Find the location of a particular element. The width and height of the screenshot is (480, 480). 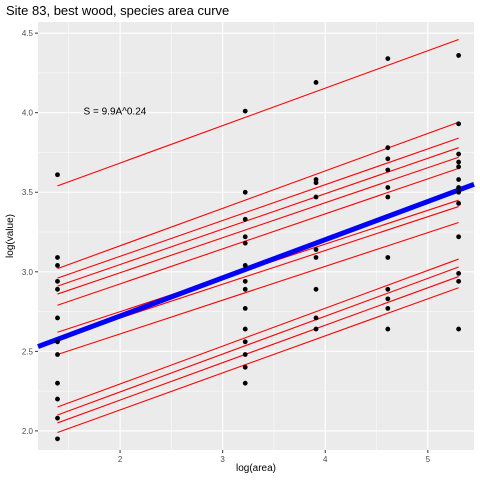

y-axis-title: log(value) is located at coordinates (10, 236).